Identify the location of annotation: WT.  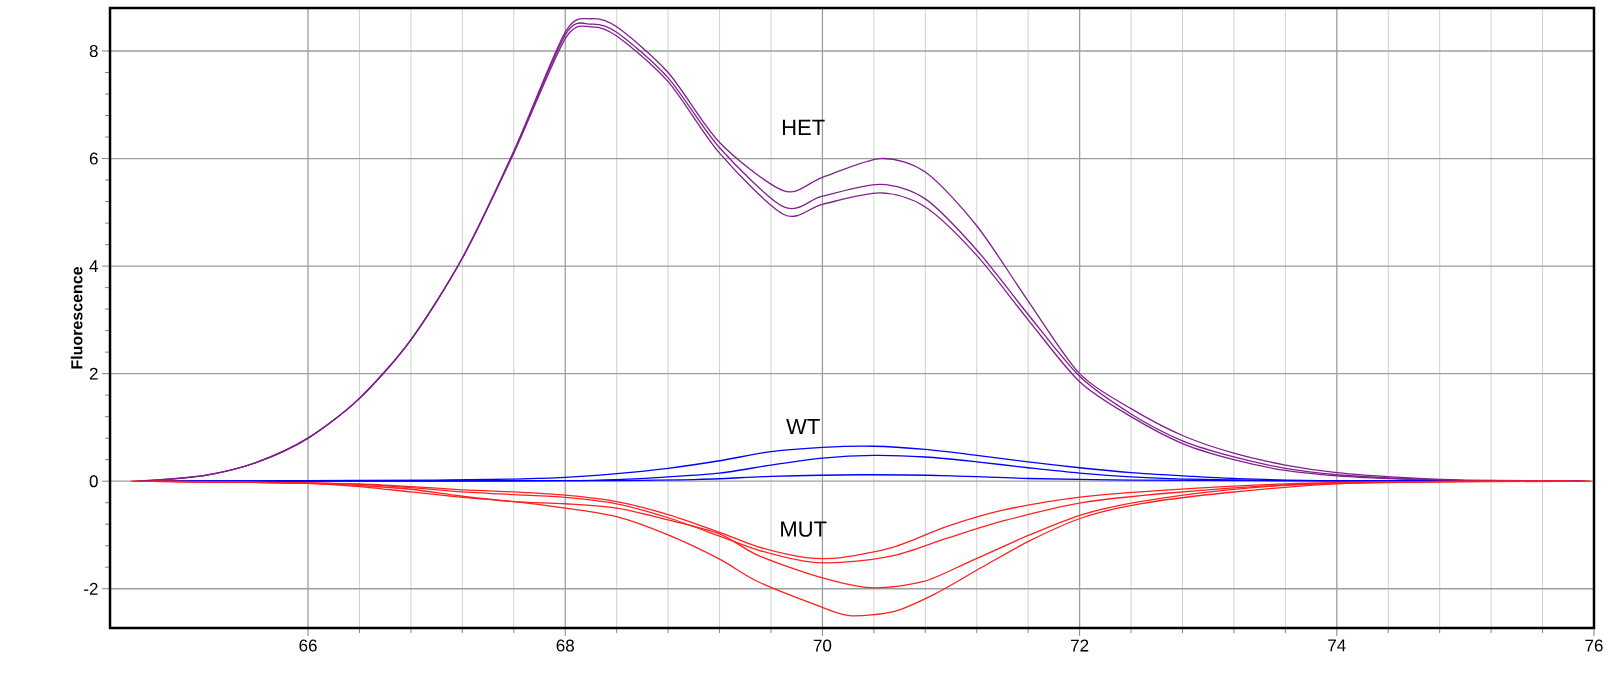
(803, 426).